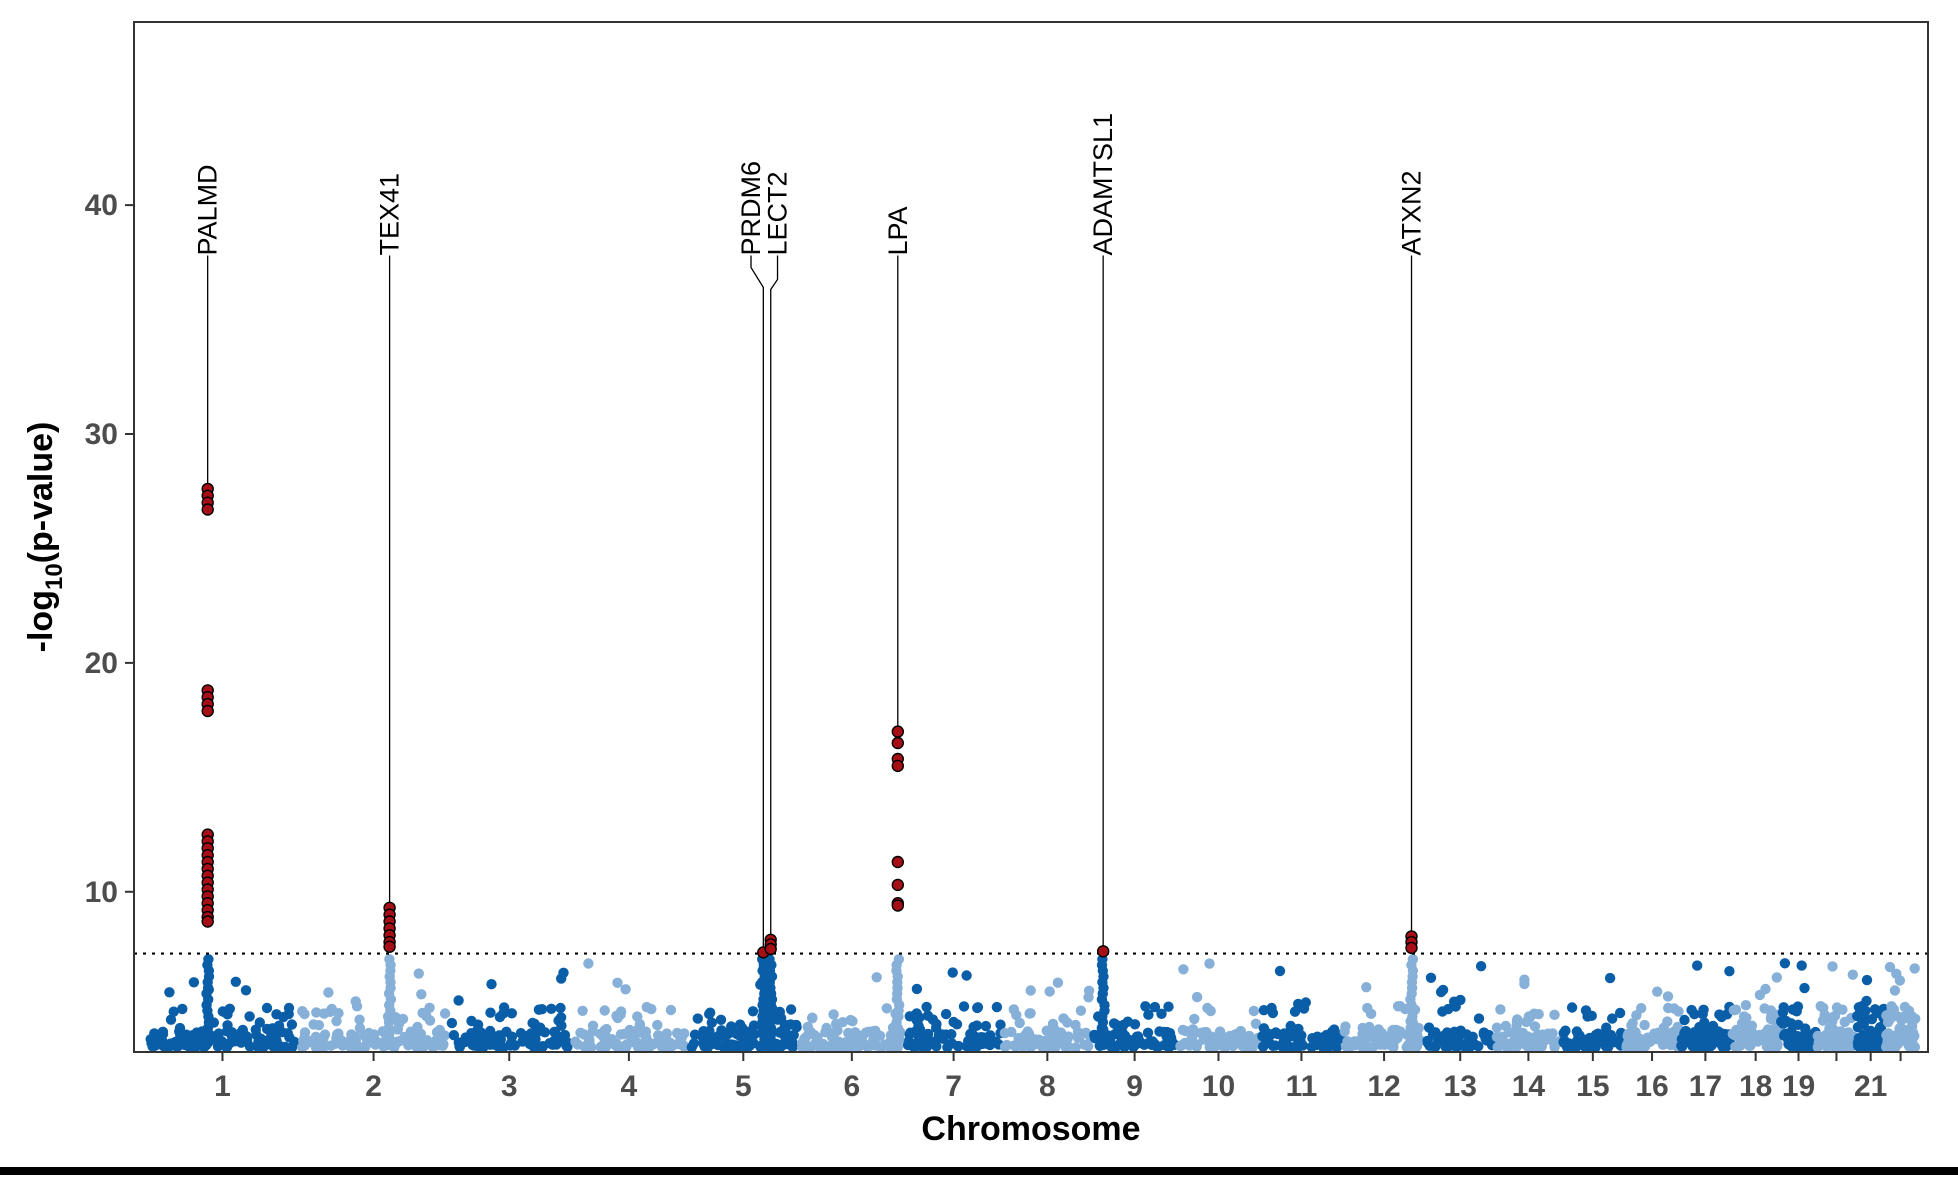 The height and width of the screenshot is (1180, 1958). I want to click on x-tick-label: 11, so click(1302, 1086).